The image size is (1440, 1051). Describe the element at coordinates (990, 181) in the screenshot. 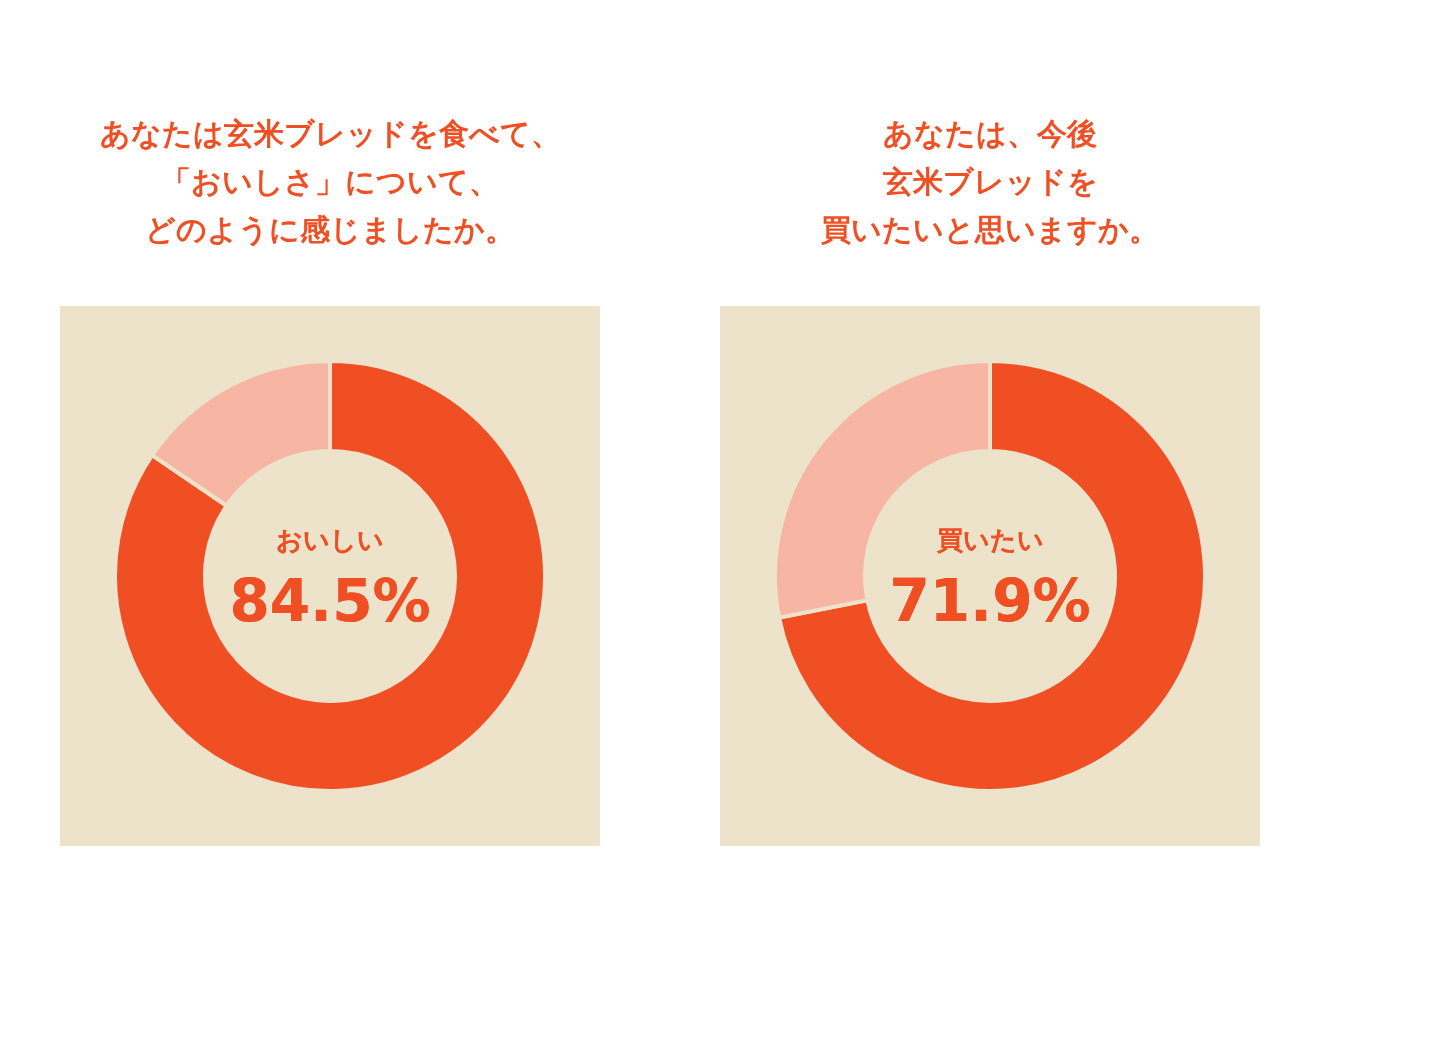

I see `text: 玄米ブレッドを` at that location.